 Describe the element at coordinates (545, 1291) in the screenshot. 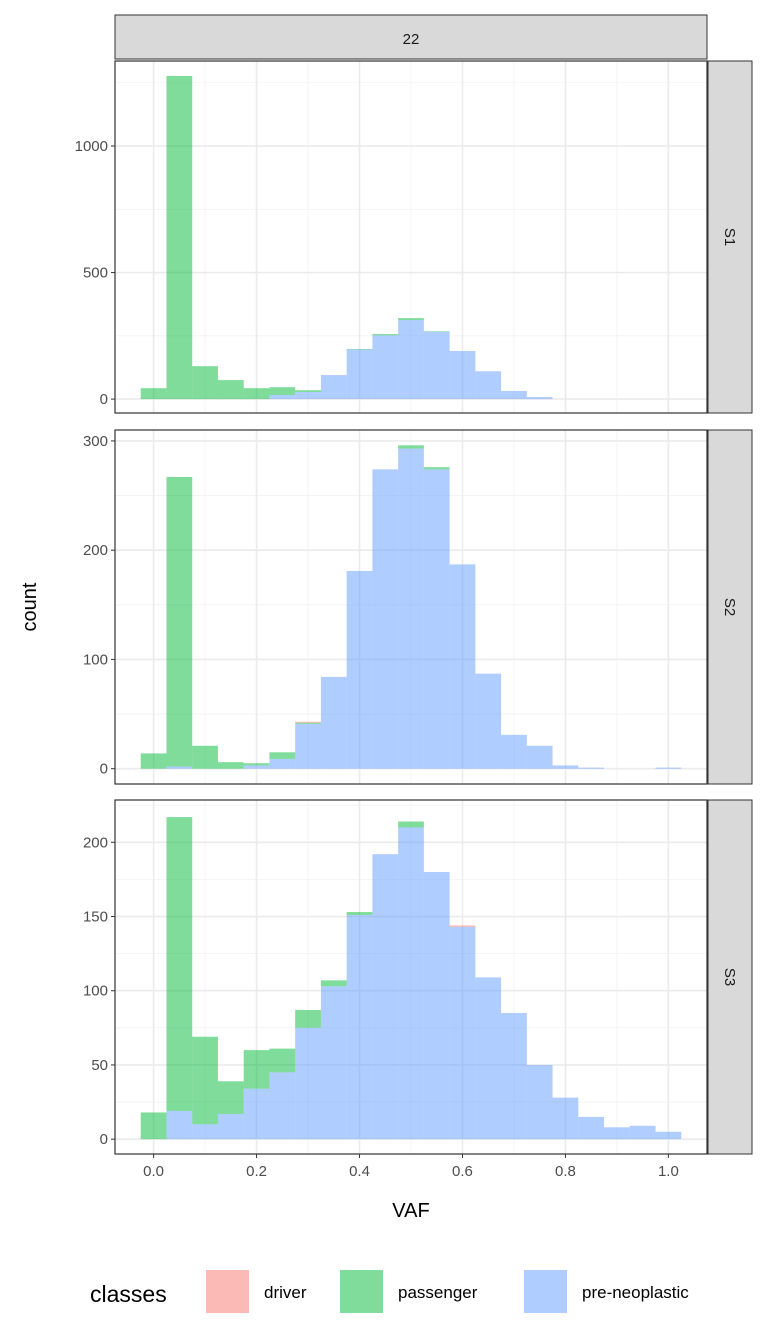

I see `legend-key-pre-neoplastic` at that location.